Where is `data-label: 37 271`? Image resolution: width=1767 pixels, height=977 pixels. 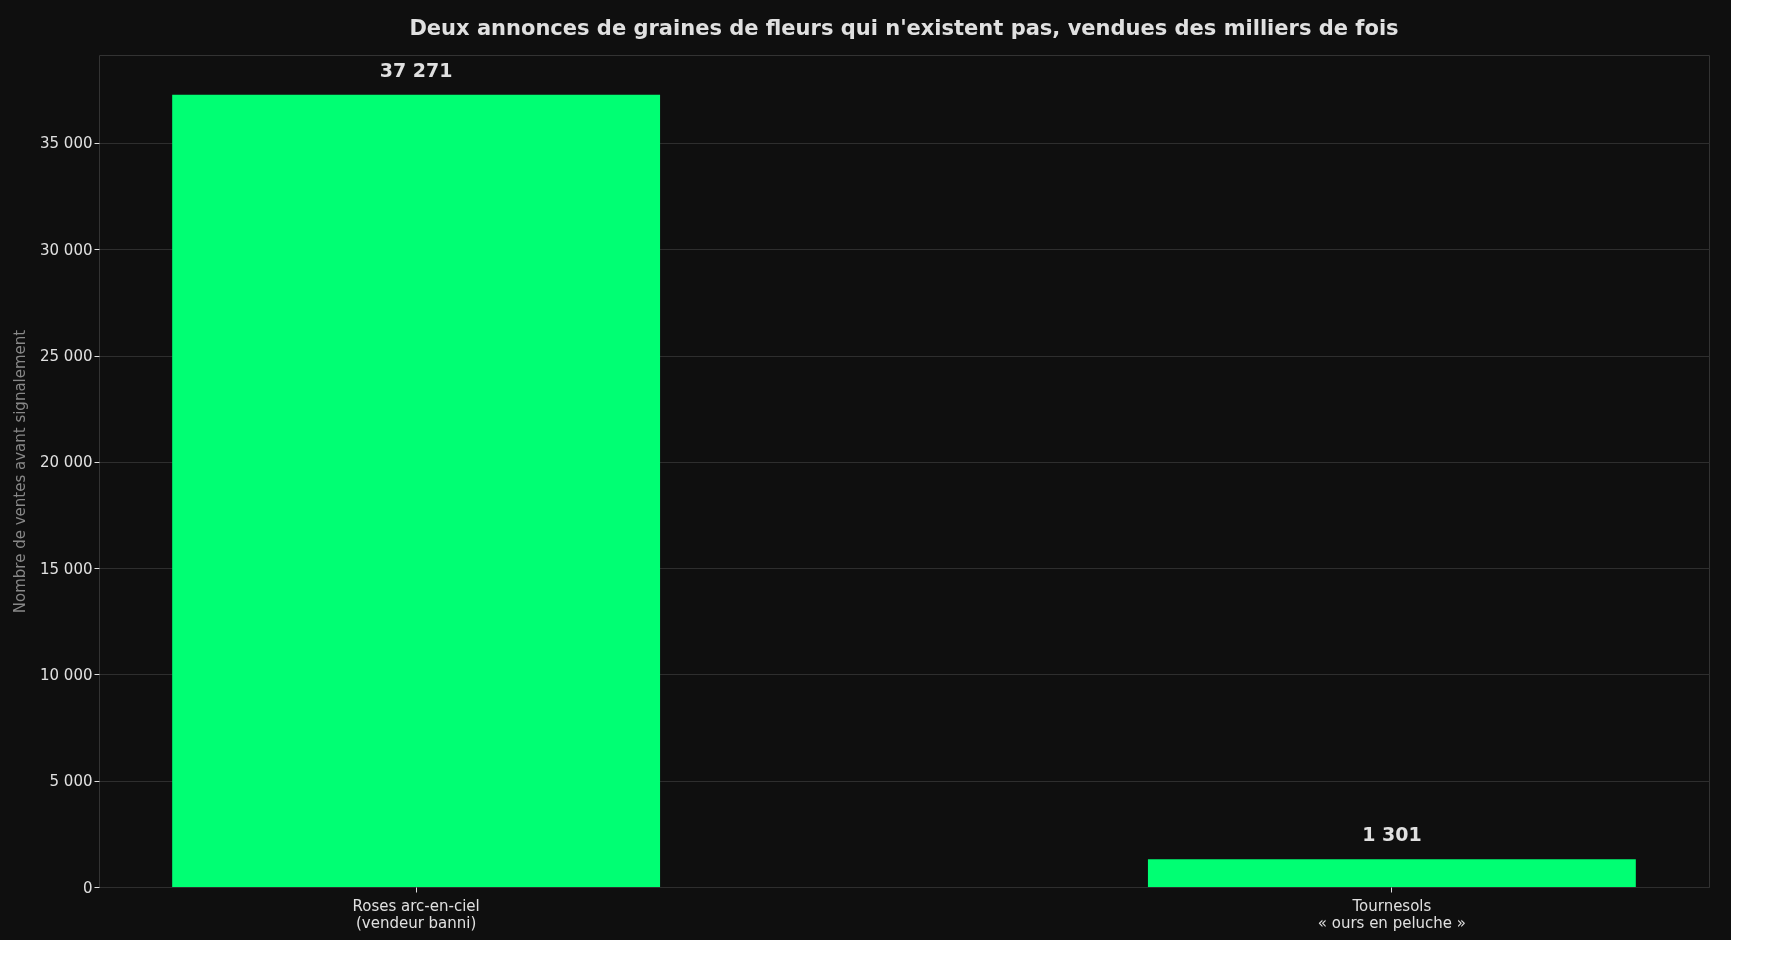 data-label: 37 271 is located at coordinates (416, 69).